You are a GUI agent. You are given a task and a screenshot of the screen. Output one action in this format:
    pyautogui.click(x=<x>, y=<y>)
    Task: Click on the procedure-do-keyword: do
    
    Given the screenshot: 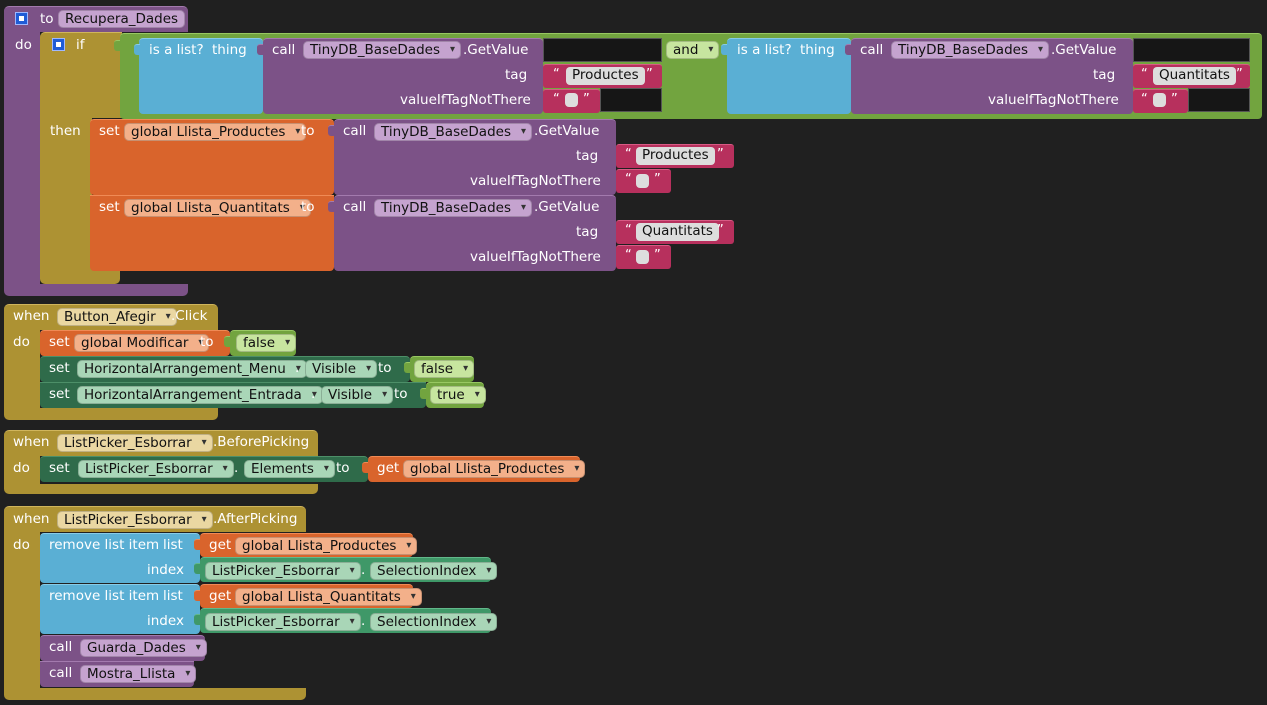 What is the action you would take?
    pyautogui.click(x=23, y=45)
    